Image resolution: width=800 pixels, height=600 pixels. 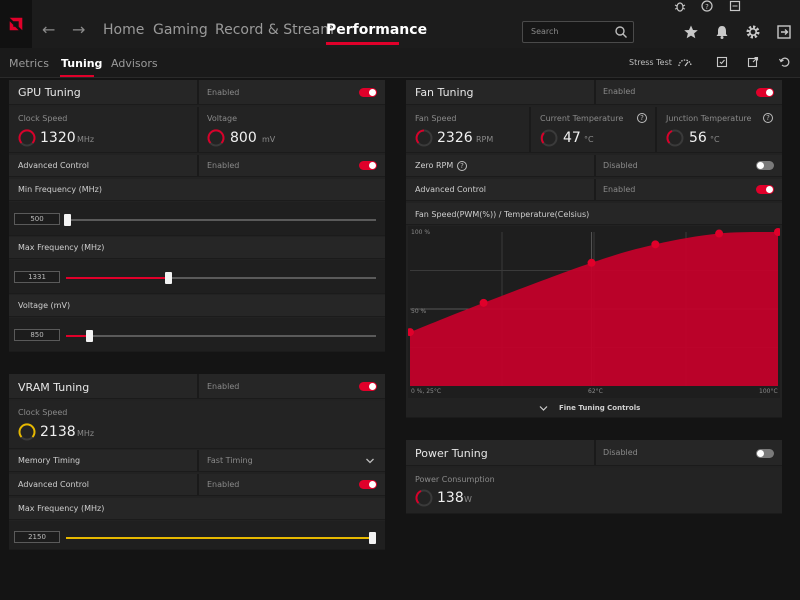 What do you see at coordinates (86, 139) in the screenshot?
I see `gpu-clock-unit: MHz` at bounding box center [86, 139].